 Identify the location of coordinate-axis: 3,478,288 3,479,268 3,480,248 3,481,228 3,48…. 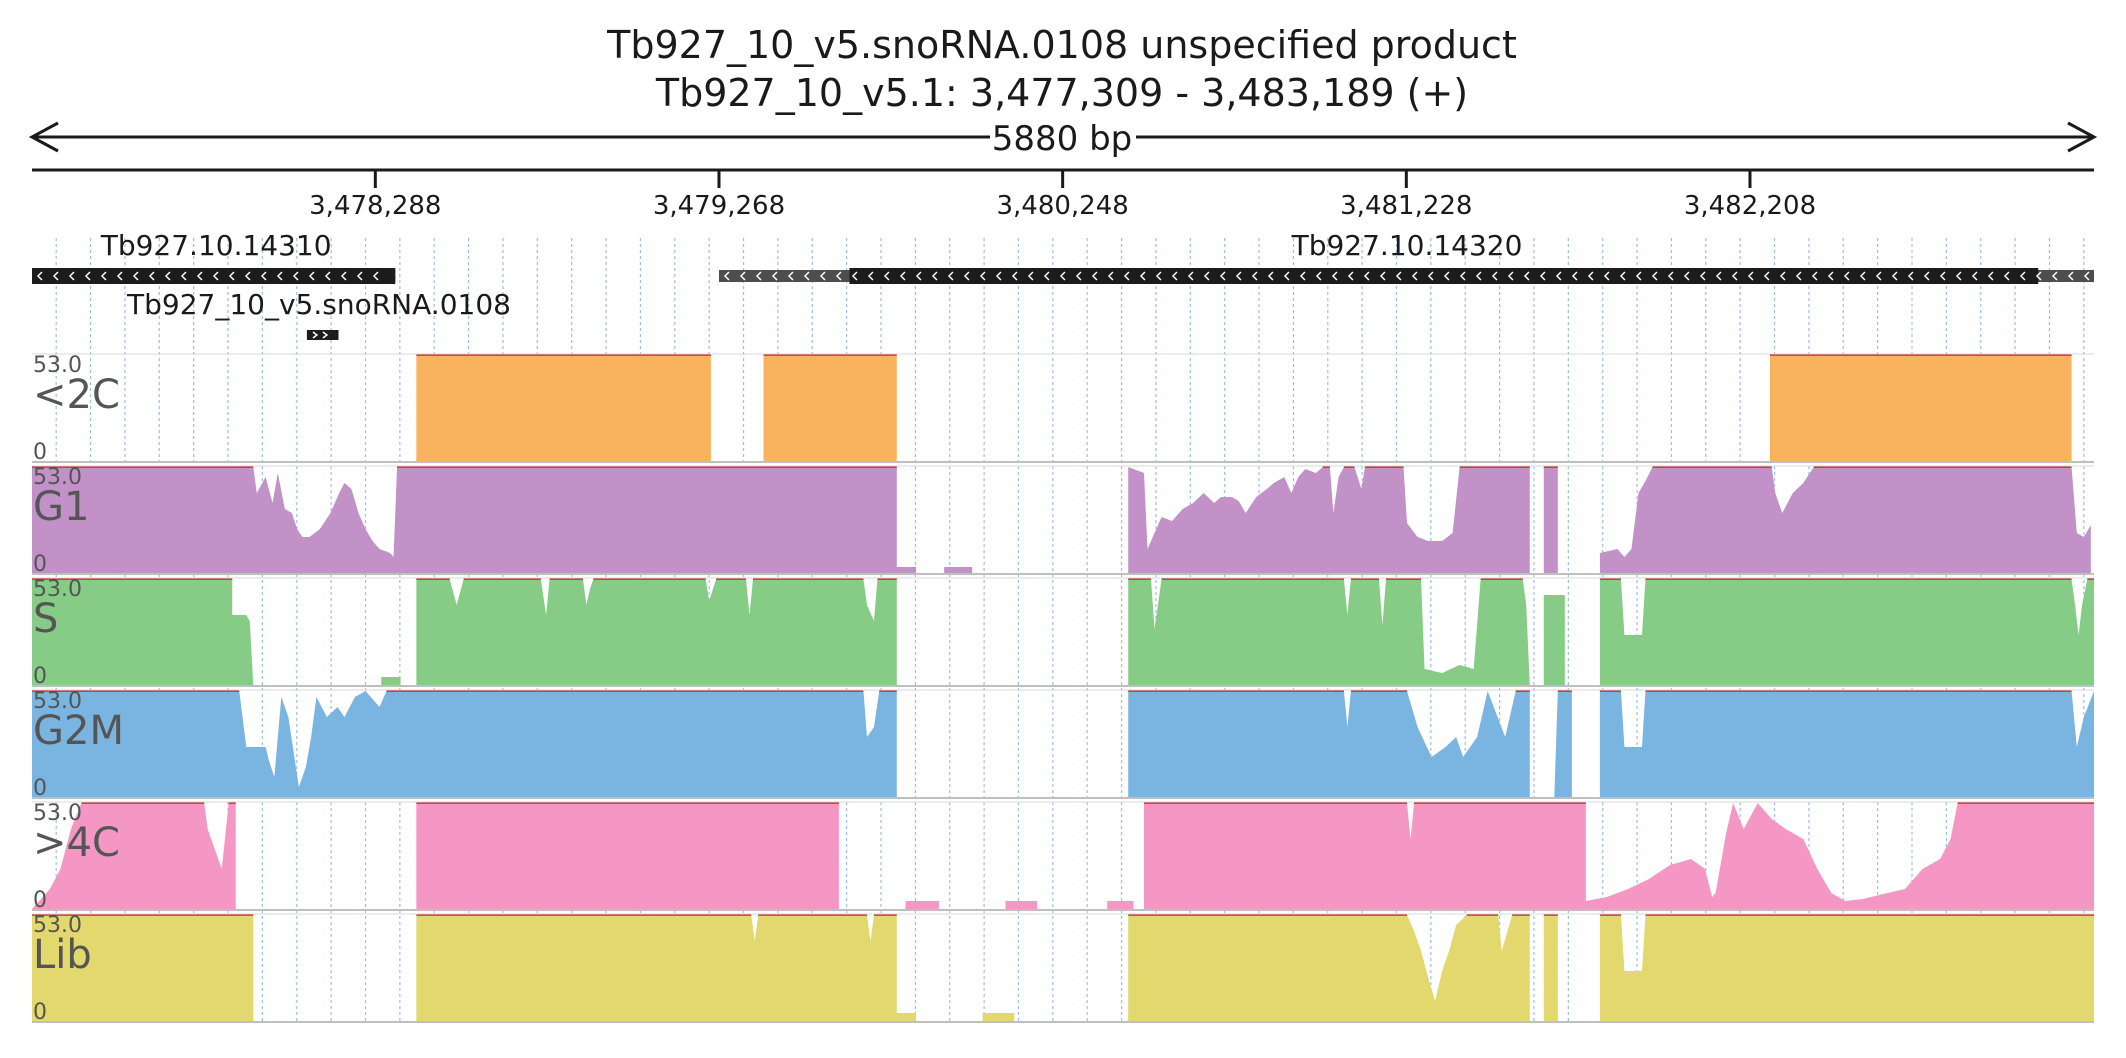
(1063, 194).